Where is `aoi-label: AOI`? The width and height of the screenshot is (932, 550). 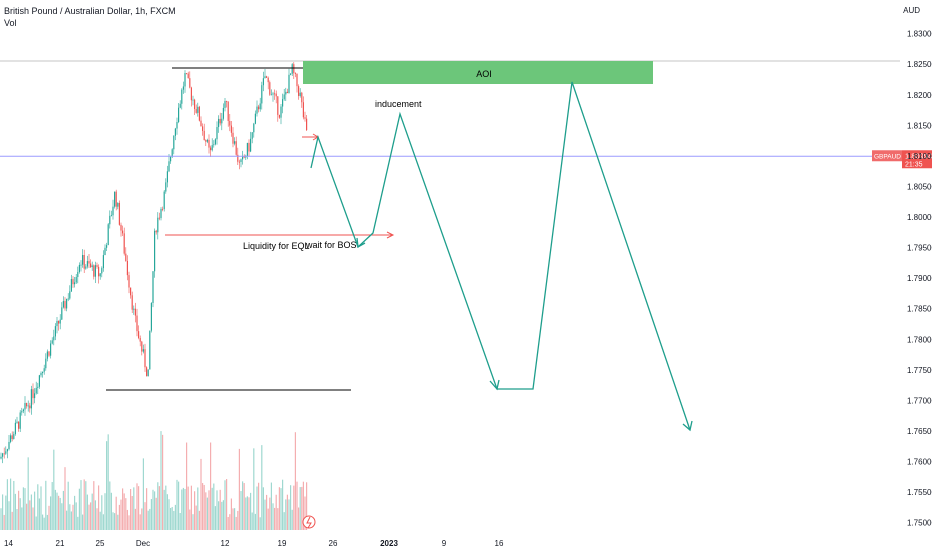 aoi-label: AOI is located at coordinates (484, 74).